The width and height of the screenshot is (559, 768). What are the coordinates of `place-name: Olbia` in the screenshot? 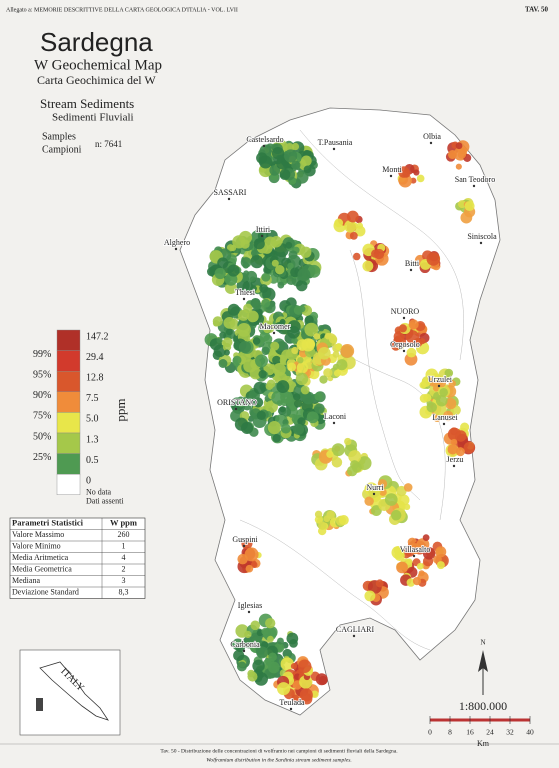 It's located at (432, 136).